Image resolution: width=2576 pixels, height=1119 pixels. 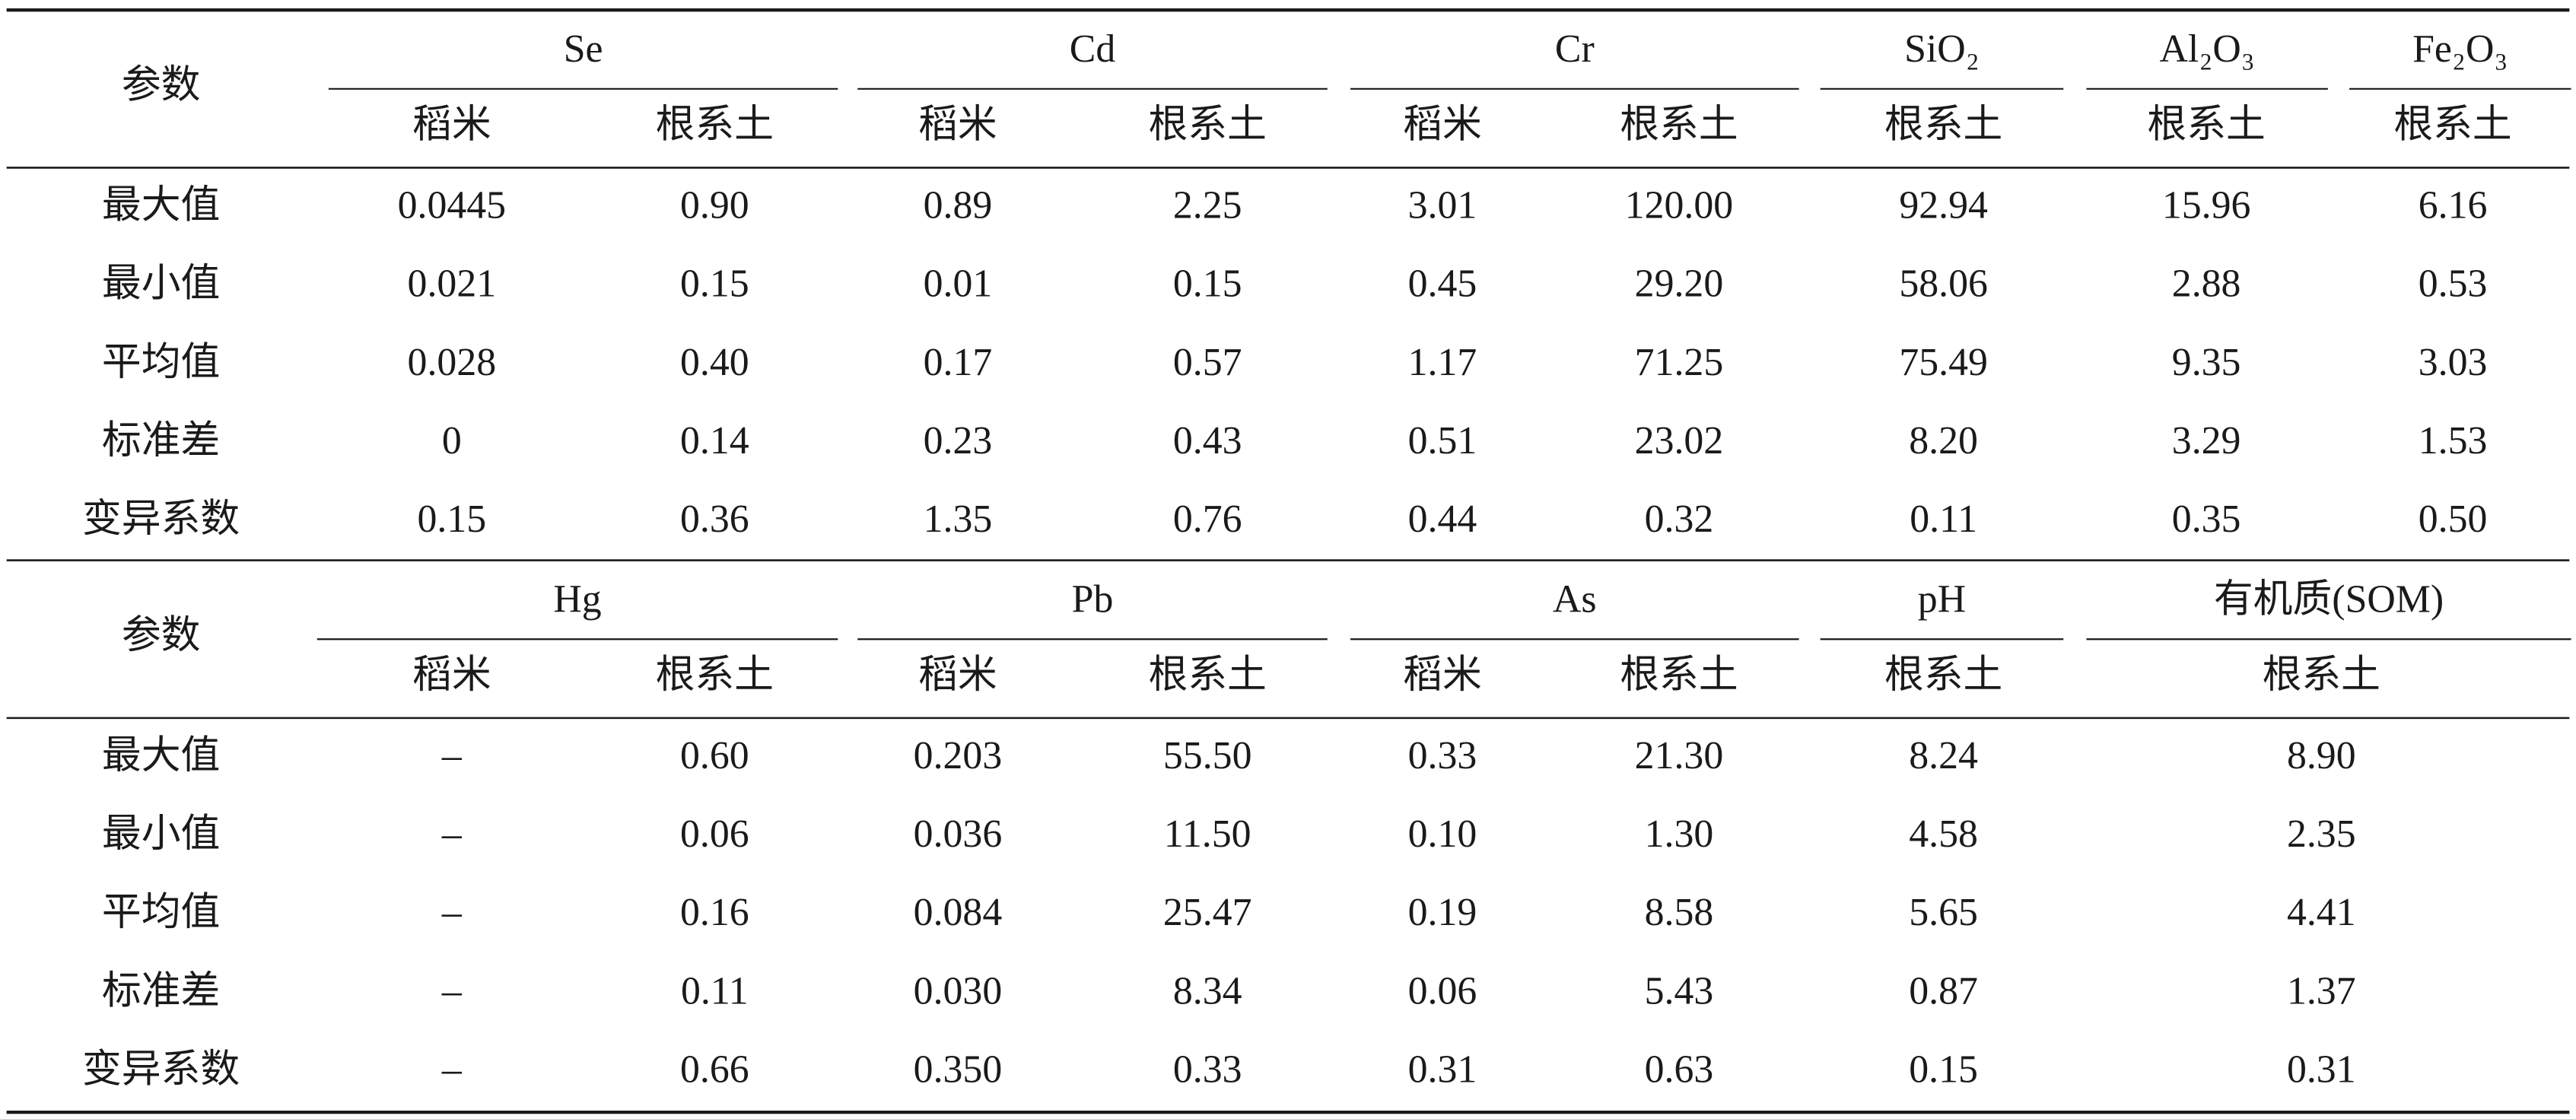 I want to click on cell: 15.96, so click(x=2206, y=205).